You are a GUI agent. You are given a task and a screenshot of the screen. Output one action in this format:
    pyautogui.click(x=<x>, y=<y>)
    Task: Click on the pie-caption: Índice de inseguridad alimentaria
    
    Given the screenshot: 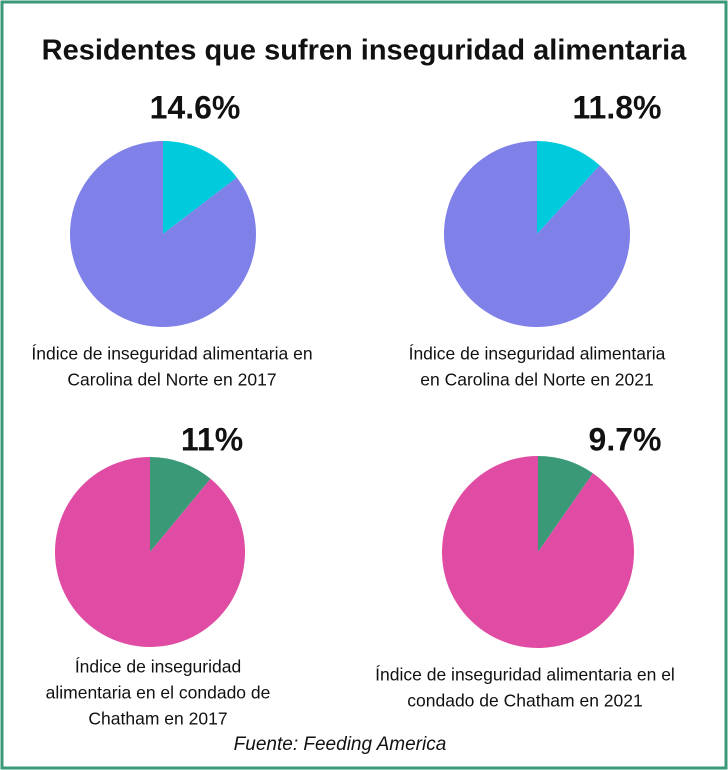 What is the action you would take?
    pyautogui.click(x=537, y=354)
    